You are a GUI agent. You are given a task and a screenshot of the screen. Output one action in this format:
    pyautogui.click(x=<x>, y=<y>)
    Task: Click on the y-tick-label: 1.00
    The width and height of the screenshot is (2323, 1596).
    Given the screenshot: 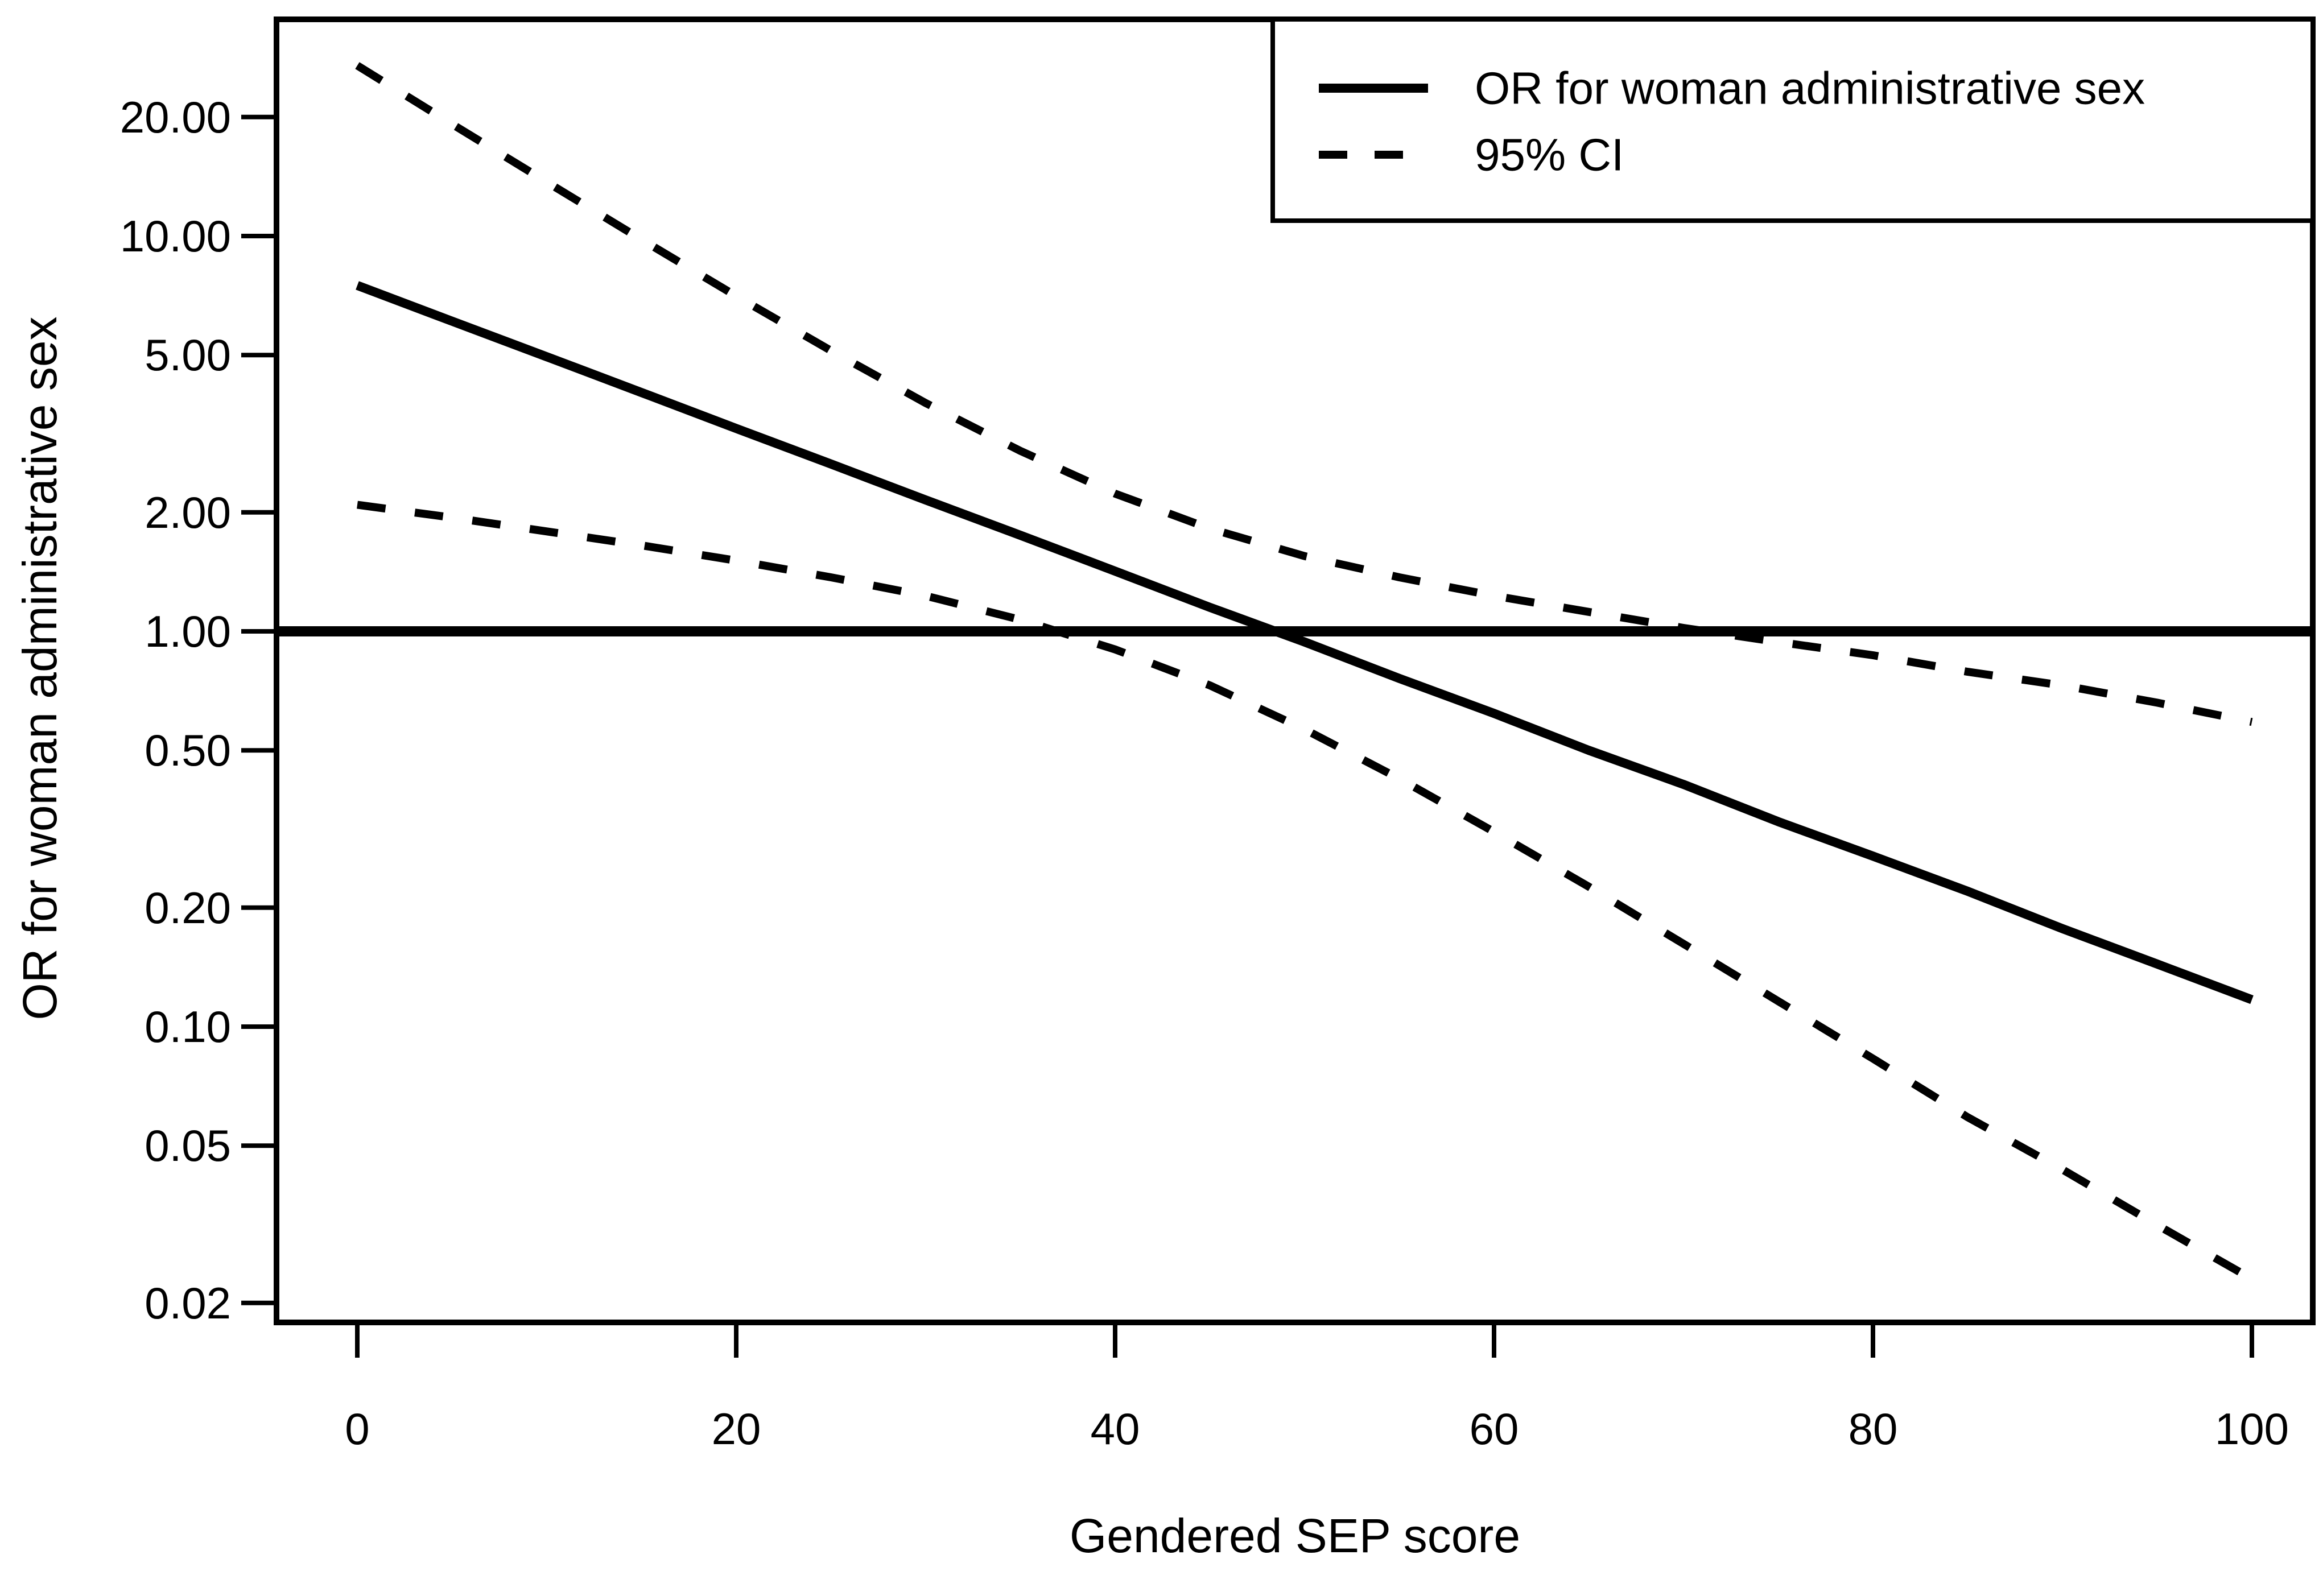 What is the action you would take?
    pyautogui.click(x=188, y=631)
    